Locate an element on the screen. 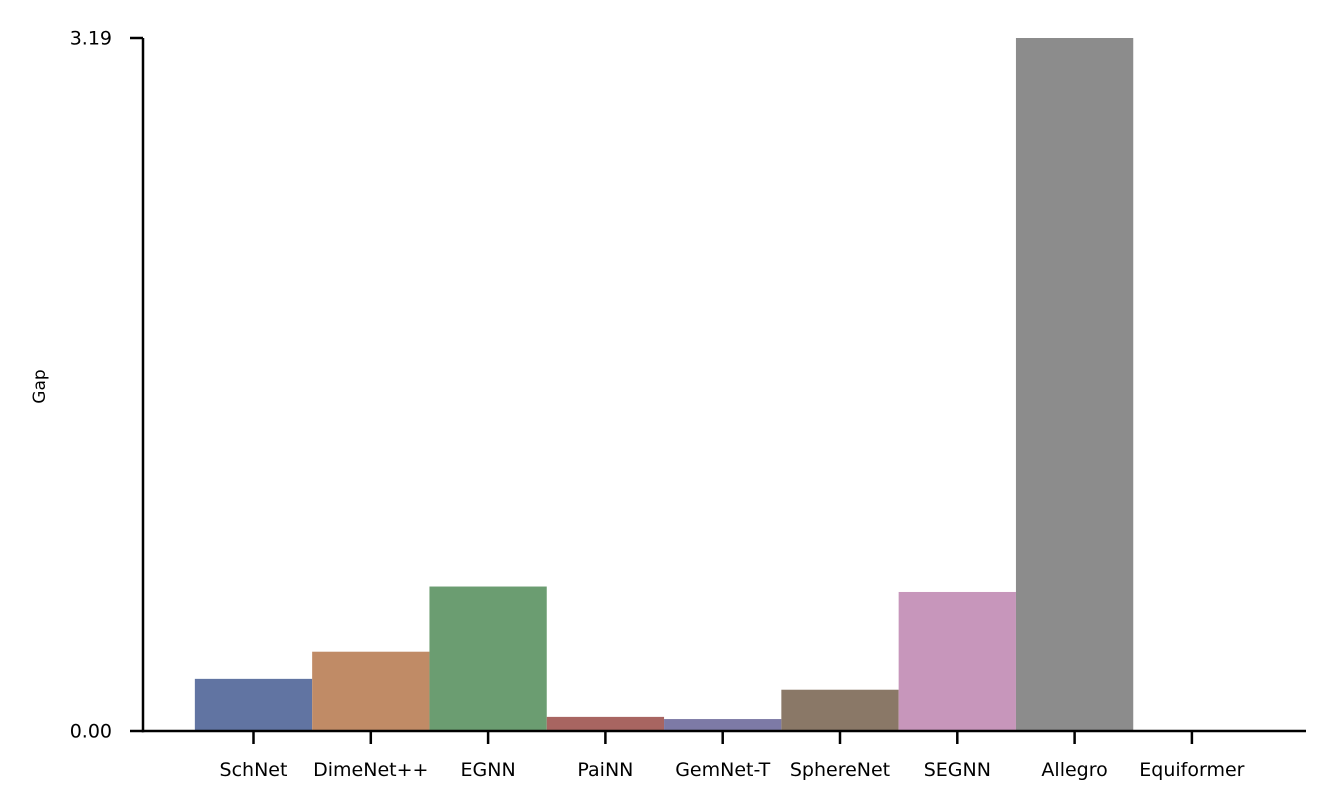 Image resolution: width=1334 pixels, height=810 pixels. bar-egnn is located at coordinates (488, 658).